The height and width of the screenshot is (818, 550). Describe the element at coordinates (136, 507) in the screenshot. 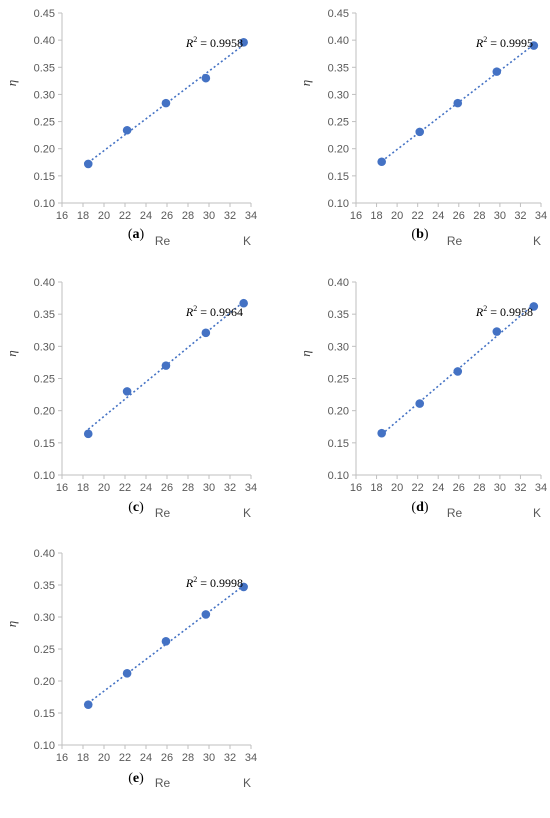

I see `panel-caption: (c)` at that location.